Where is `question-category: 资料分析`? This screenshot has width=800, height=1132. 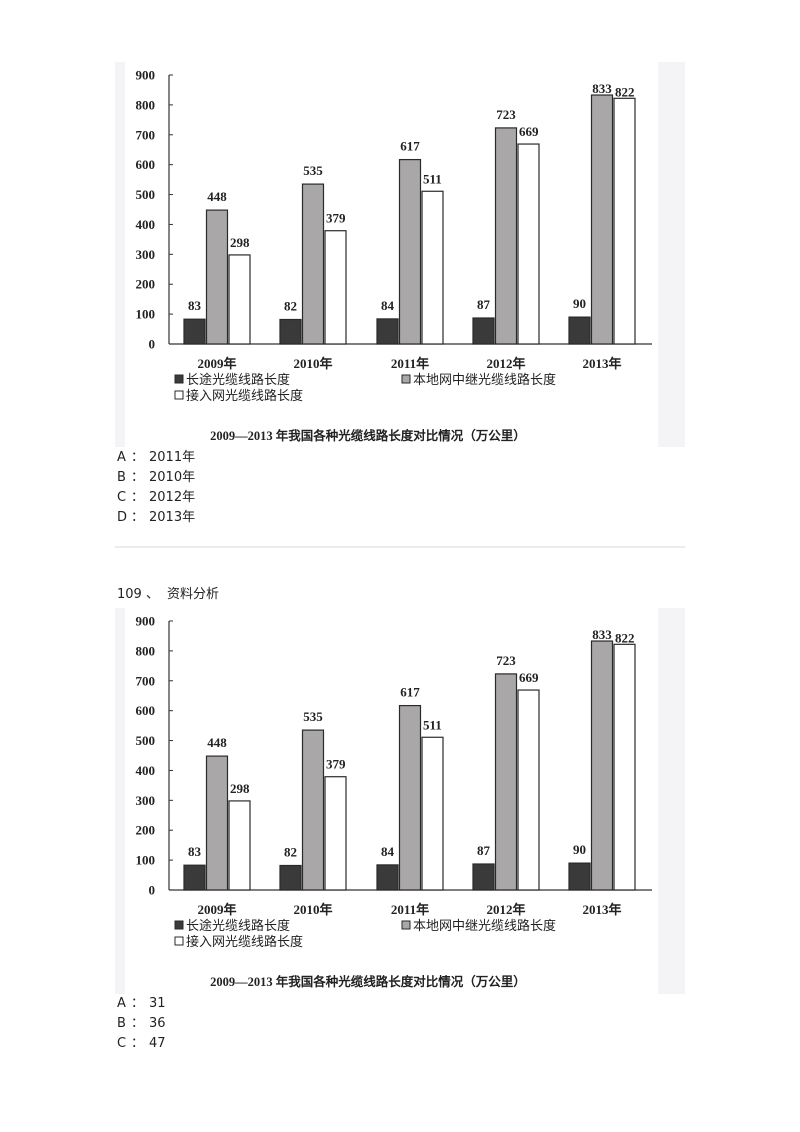
question-category: 资料分析 is located at coordinates (192, 594).